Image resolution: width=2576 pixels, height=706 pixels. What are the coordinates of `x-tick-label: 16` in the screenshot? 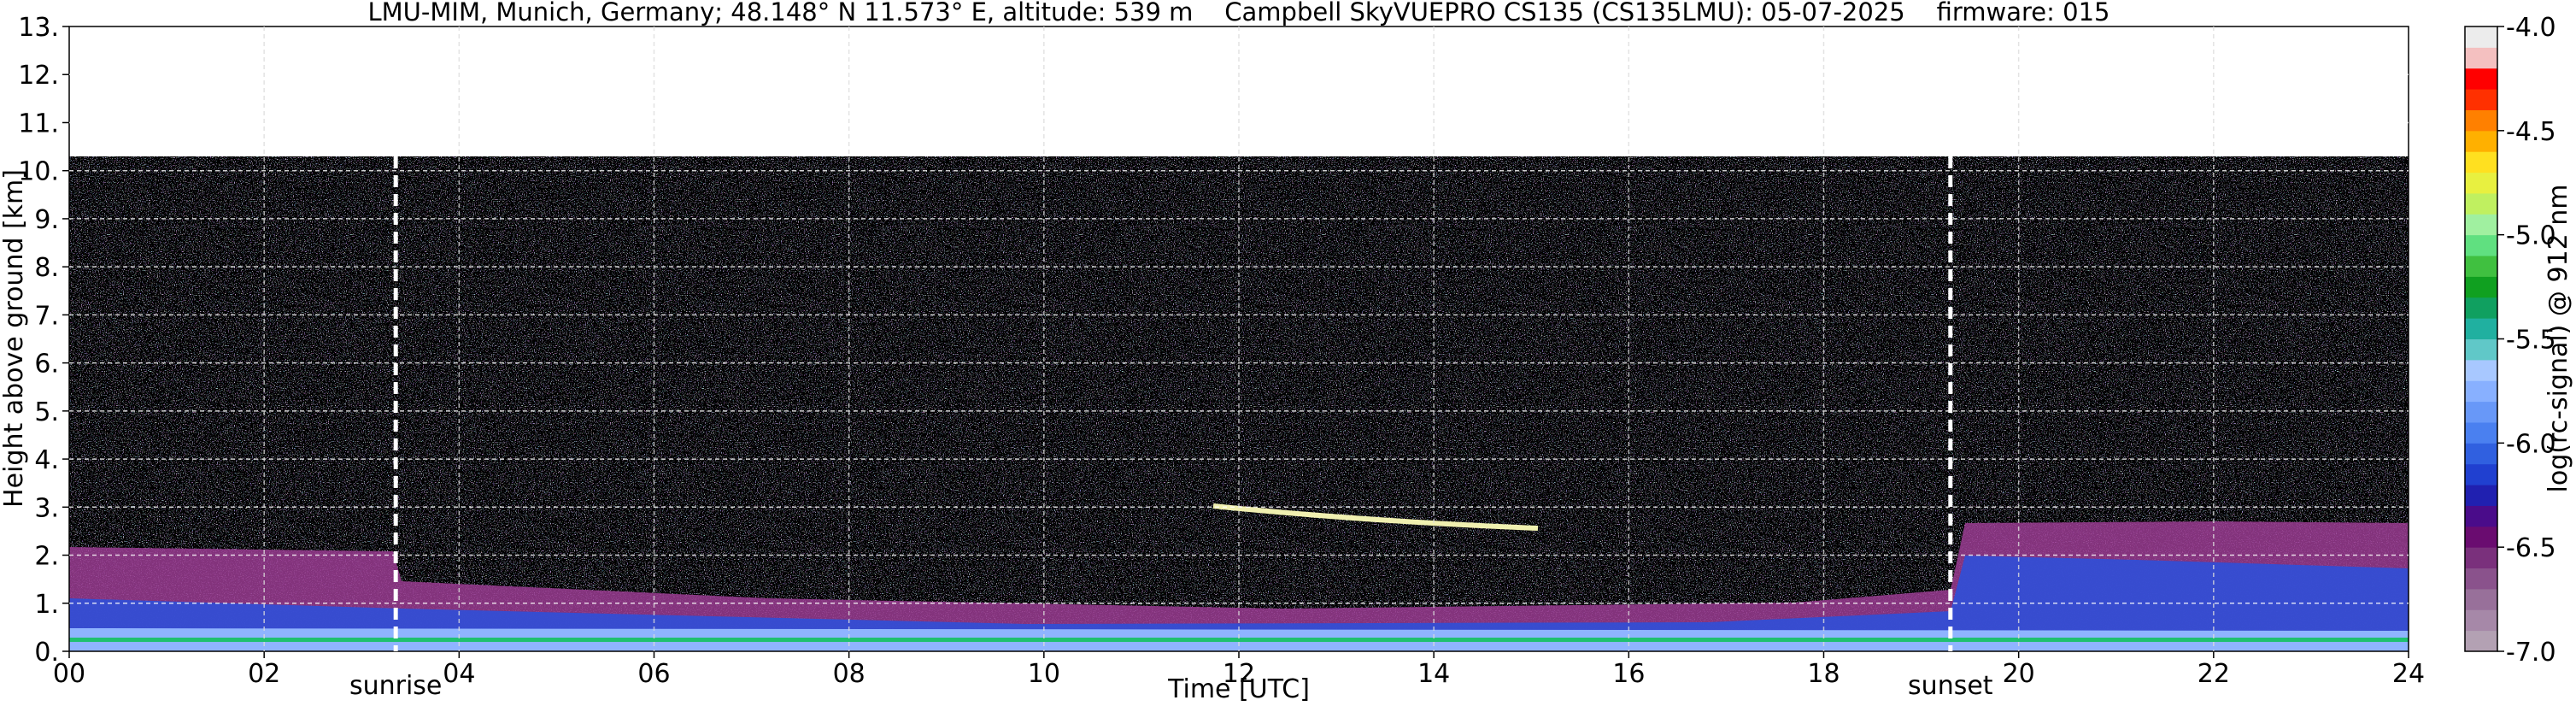 It's located at (1628, 674).